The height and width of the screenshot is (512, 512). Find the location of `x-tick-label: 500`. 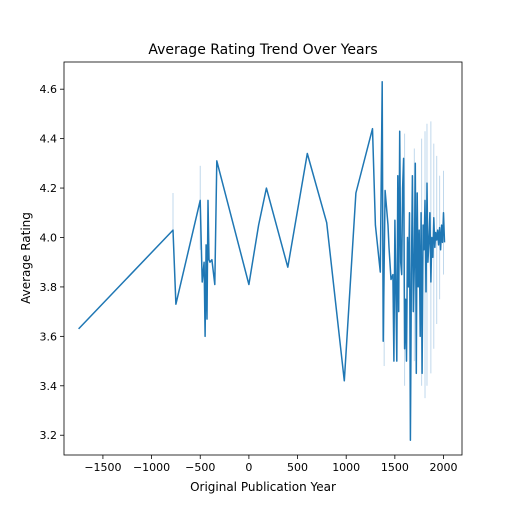

x-tick-label: 500 is located at coordinates (297, 467).